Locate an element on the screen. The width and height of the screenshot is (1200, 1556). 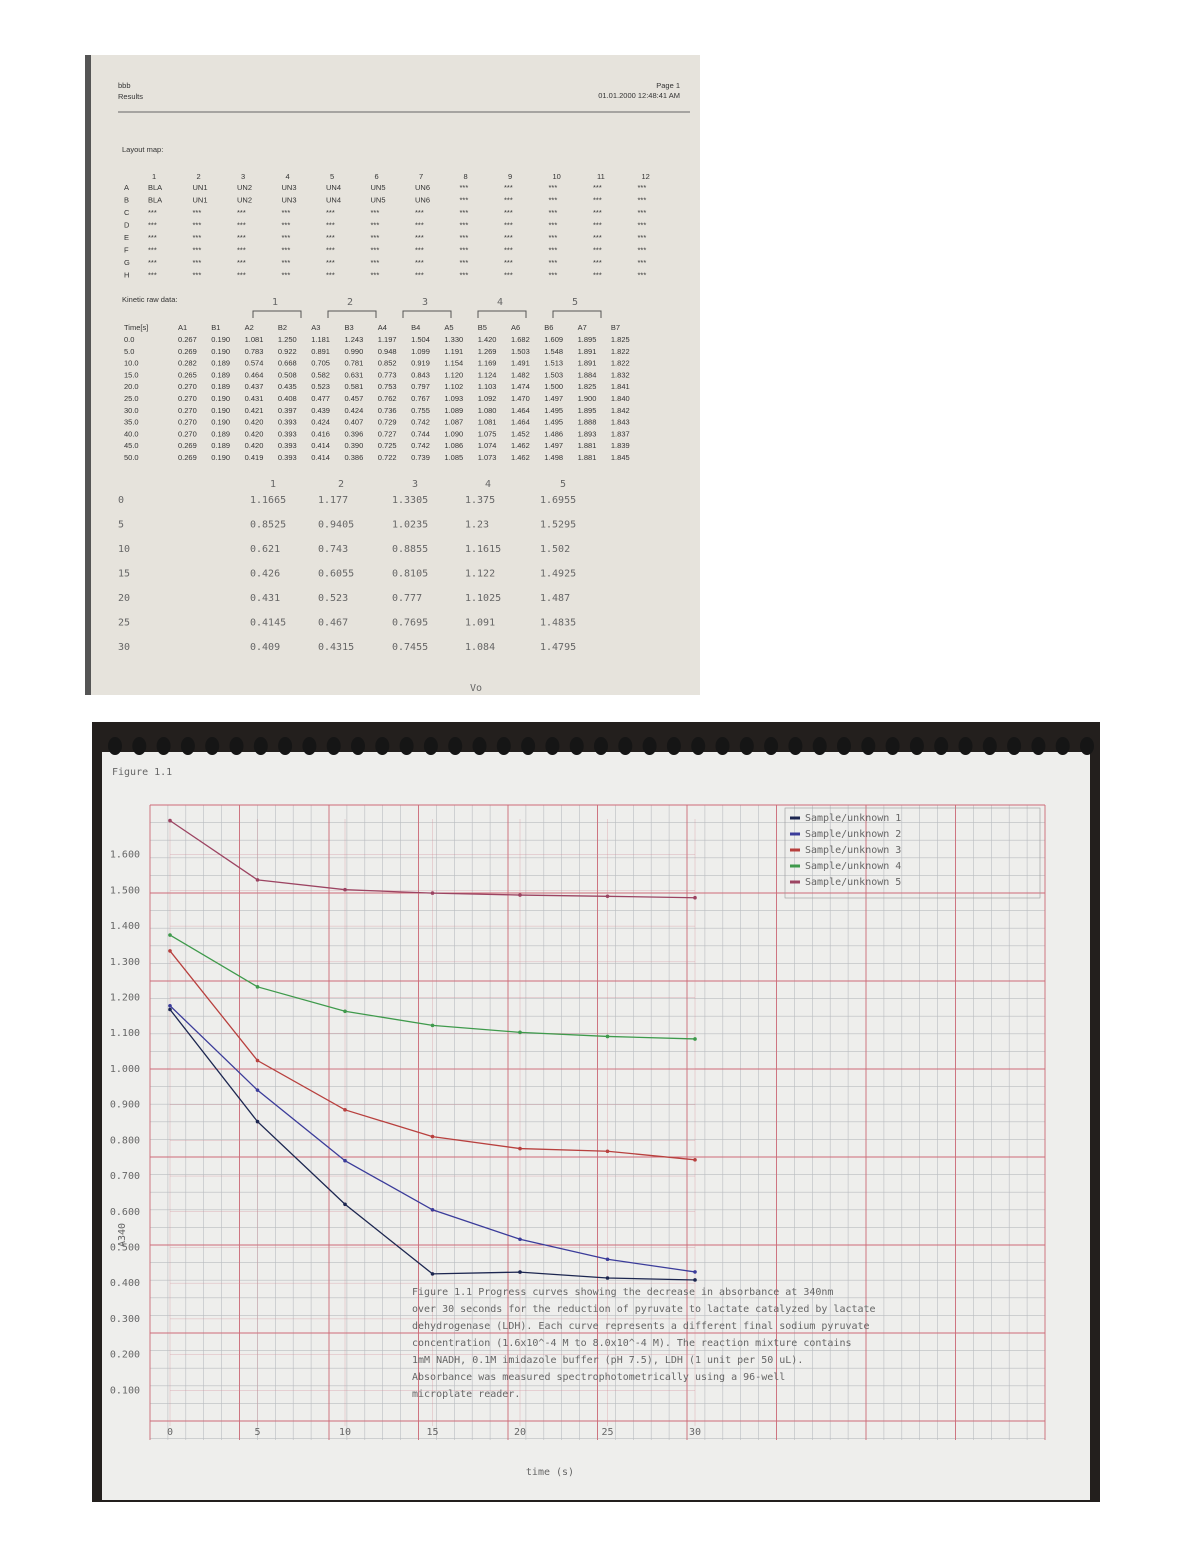
kinetic-cell: 0.0 is located at coordinates (129, 339).